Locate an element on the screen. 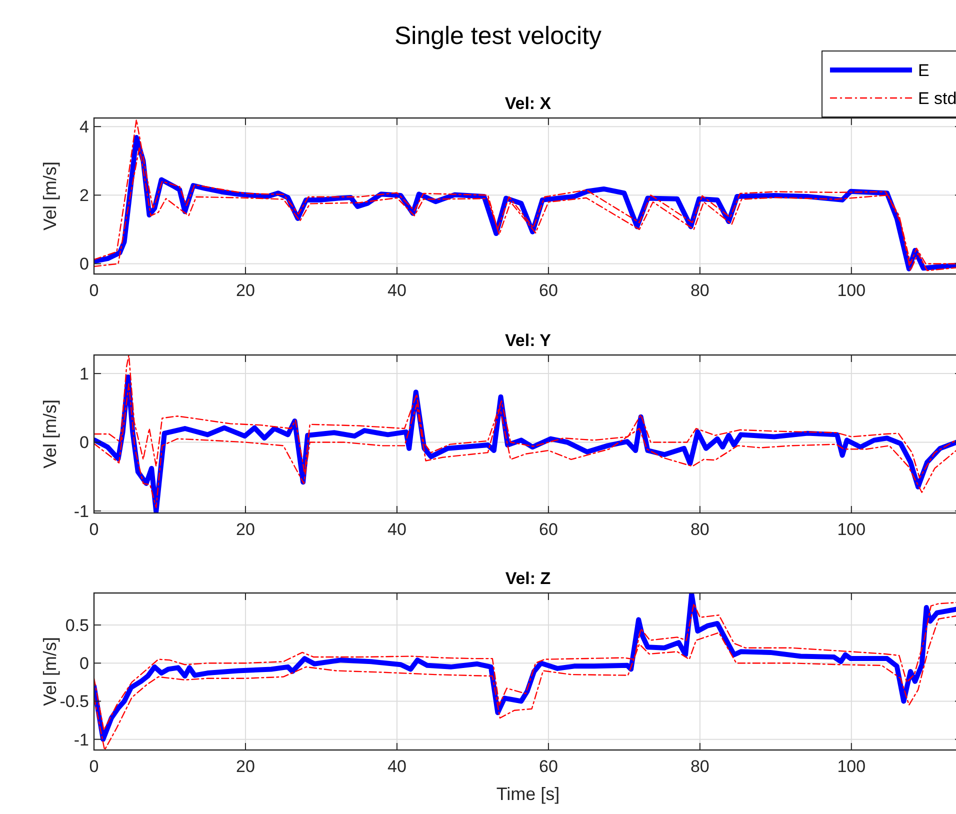 The height and width of the screenshot is (814, 956). chart-title: Vel: Z is located at coordinates (528, 578).